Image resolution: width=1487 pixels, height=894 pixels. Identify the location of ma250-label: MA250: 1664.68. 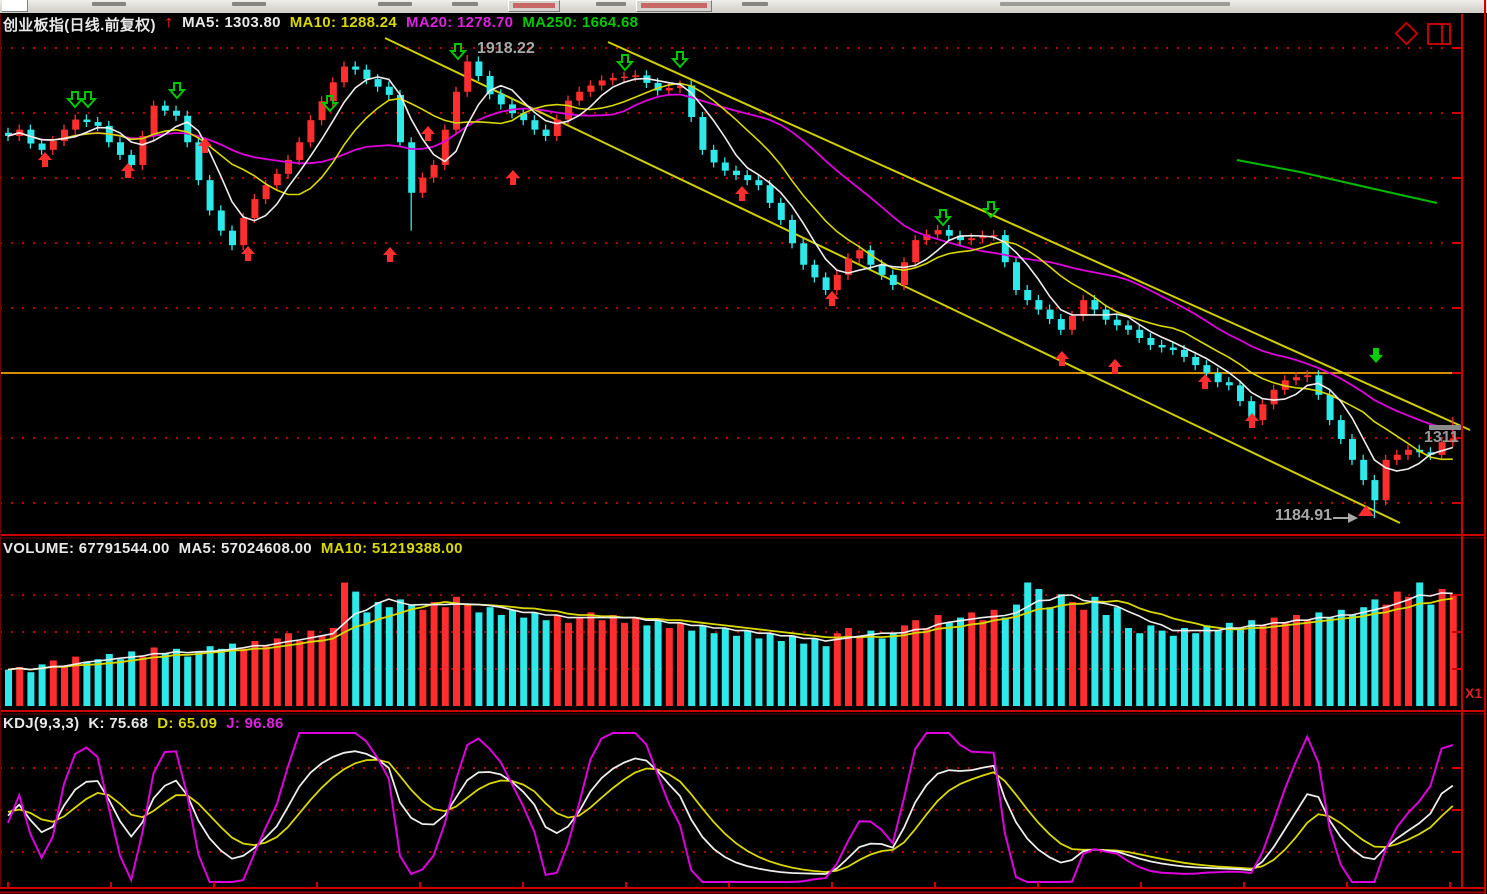
(580, 22).